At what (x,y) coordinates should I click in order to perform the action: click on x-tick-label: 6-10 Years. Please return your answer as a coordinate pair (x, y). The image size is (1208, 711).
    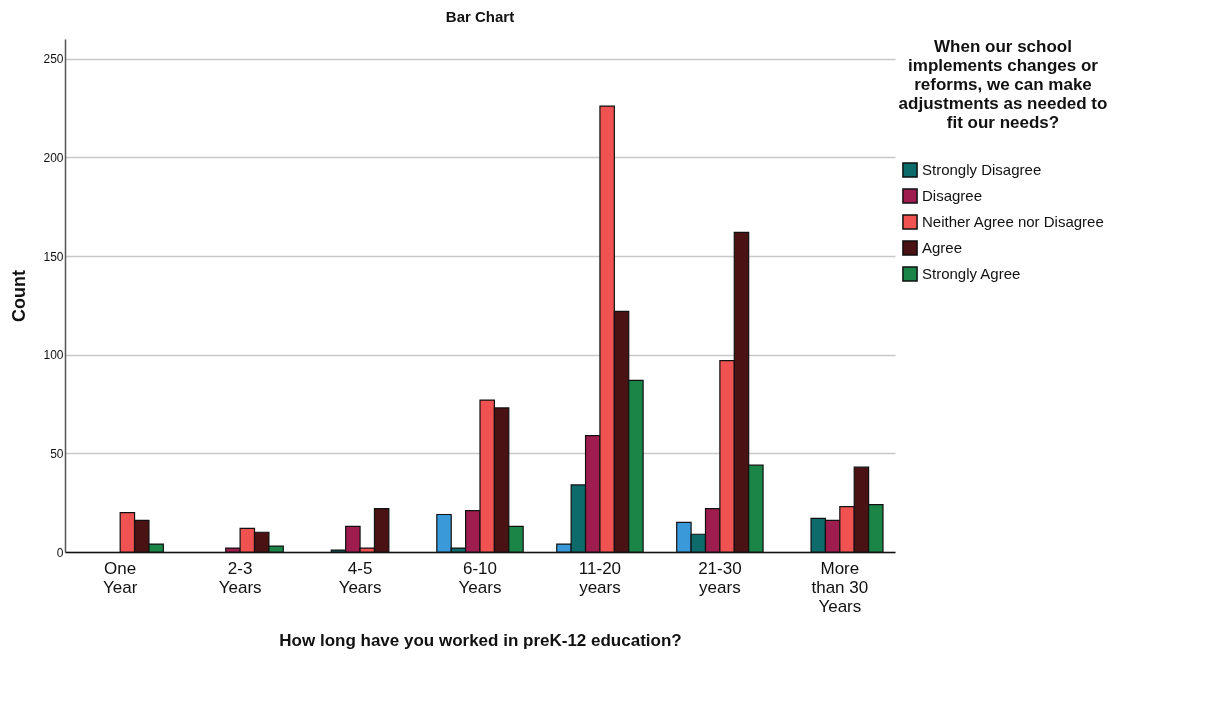
    Looking at the image, I should click on (480, 577).